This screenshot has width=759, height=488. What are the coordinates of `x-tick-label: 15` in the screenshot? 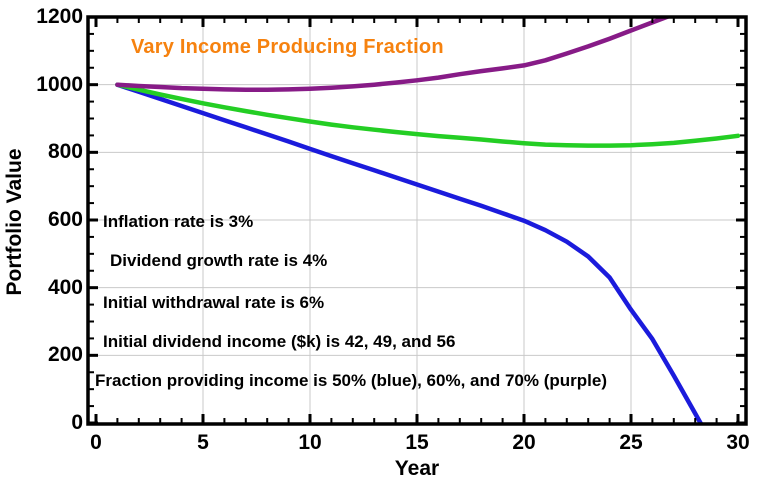 It's located at (417, 442).